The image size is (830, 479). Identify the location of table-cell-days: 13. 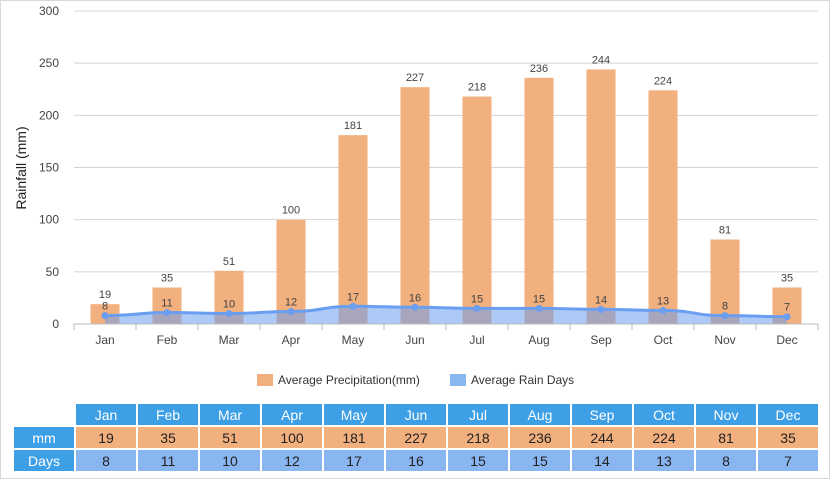
(664, 460).